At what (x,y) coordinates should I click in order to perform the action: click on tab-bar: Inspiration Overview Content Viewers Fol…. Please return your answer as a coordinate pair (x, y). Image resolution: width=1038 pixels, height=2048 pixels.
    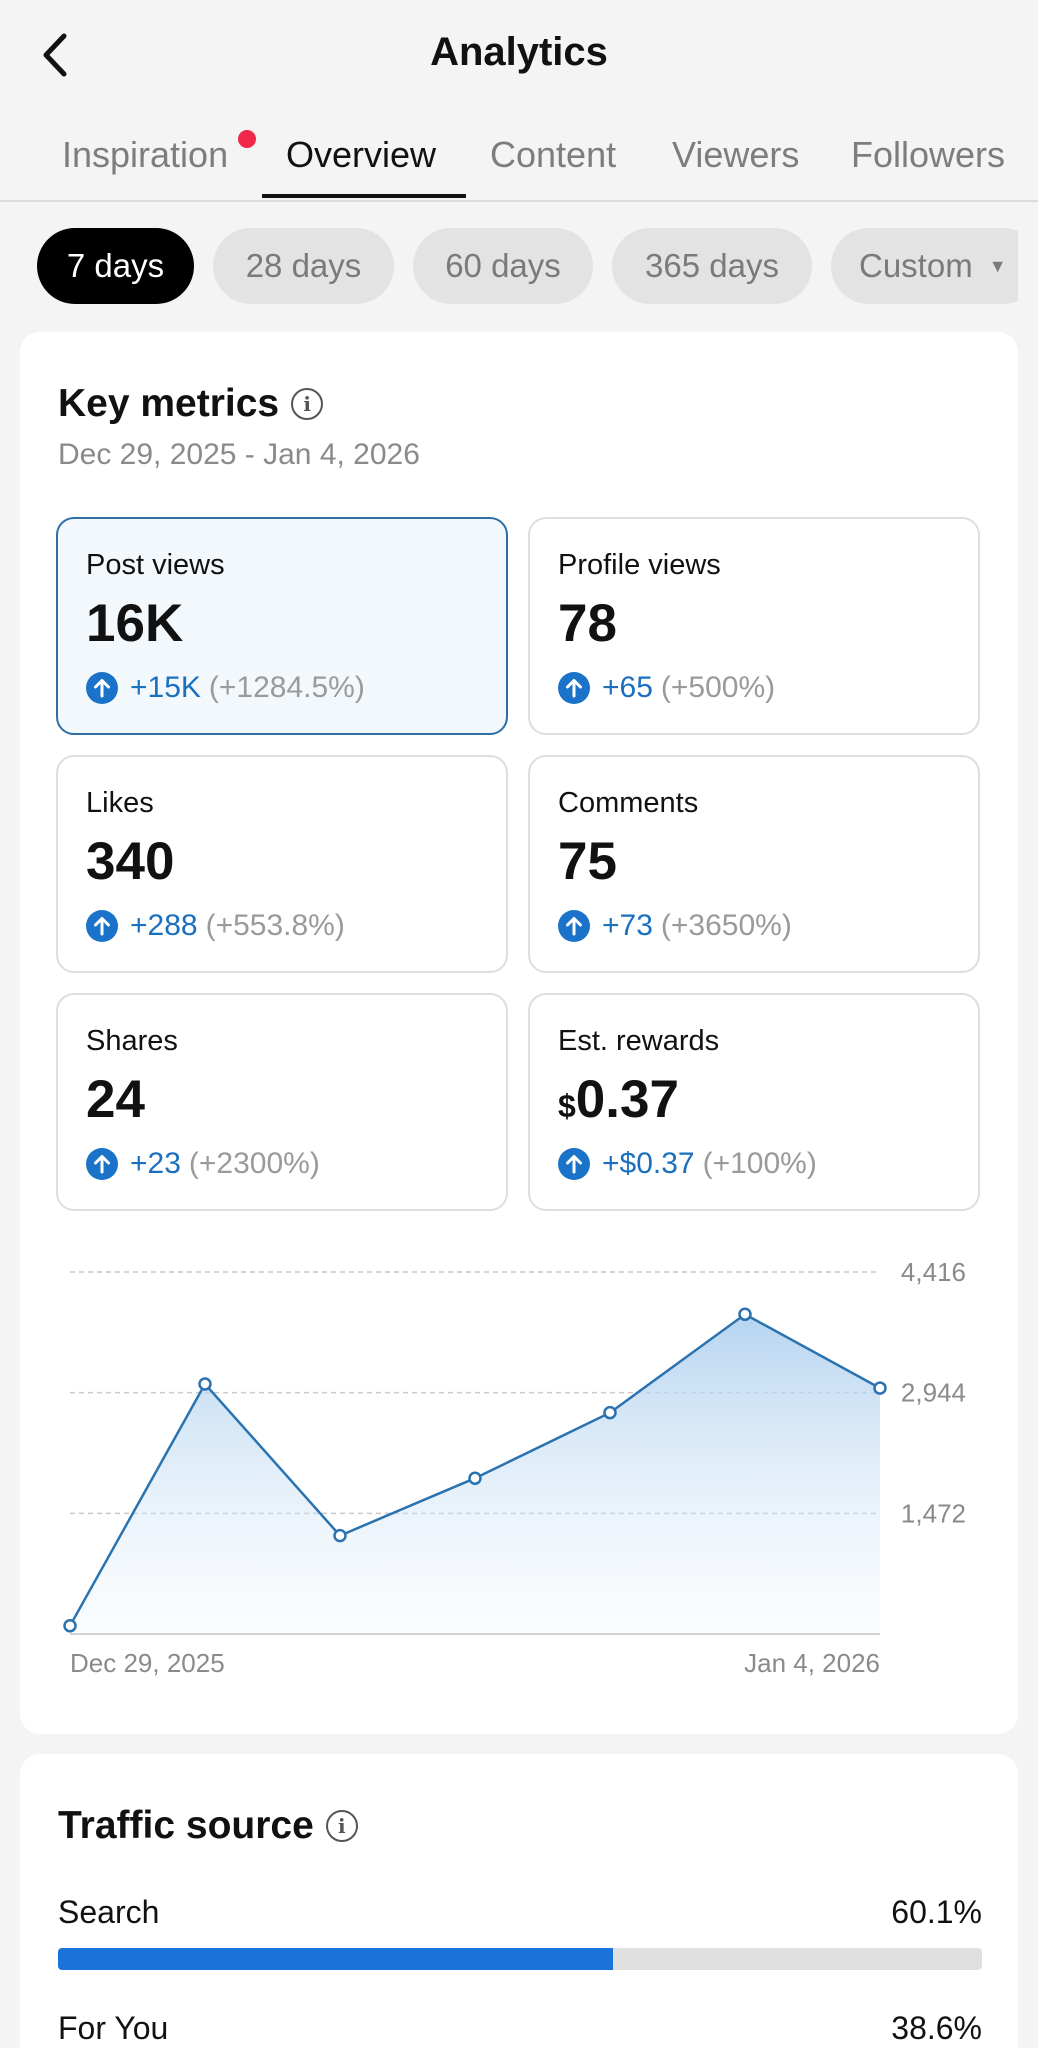
    Looking at the image, I should click on (519, 161).